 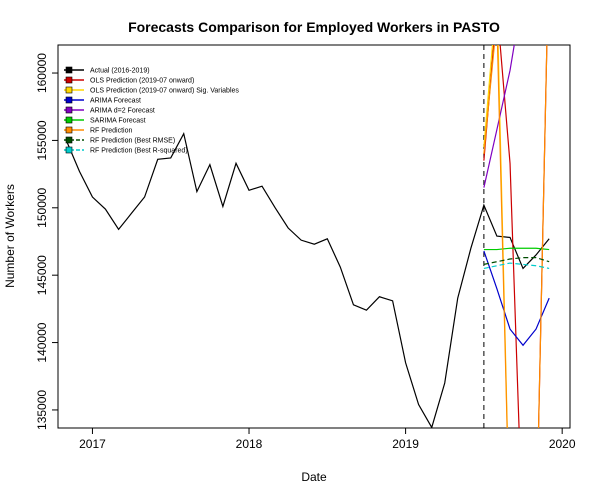 I want to click on x-axis-label: Date, so click(x=314, y=477).